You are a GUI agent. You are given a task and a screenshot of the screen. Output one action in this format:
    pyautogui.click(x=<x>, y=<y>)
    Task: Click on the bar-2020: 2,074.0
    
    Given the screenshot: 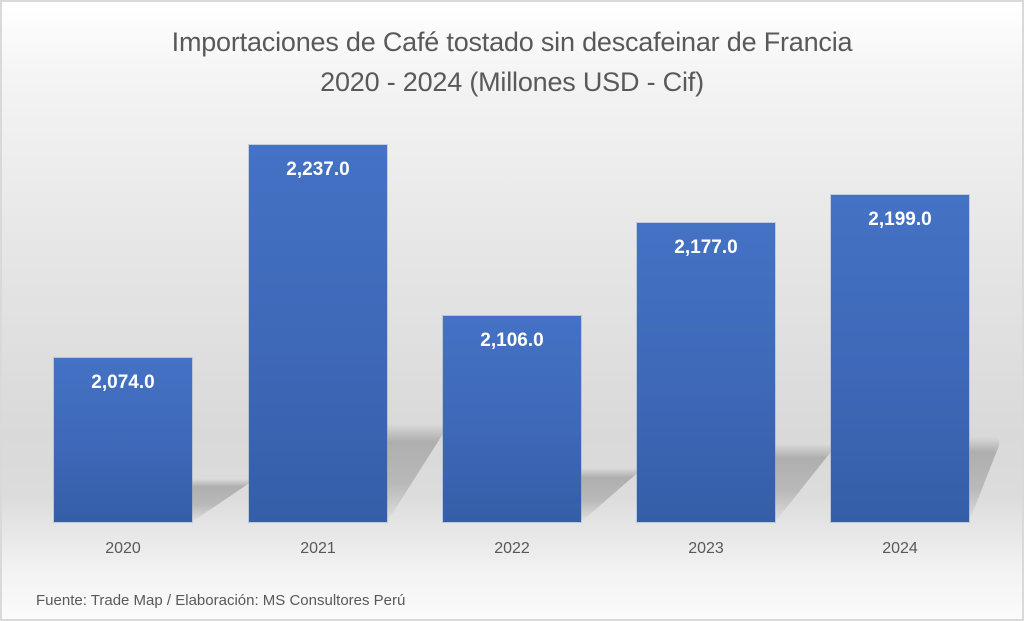 What is the action you would take?
    pyautogui.click(x=123, y=440)
    